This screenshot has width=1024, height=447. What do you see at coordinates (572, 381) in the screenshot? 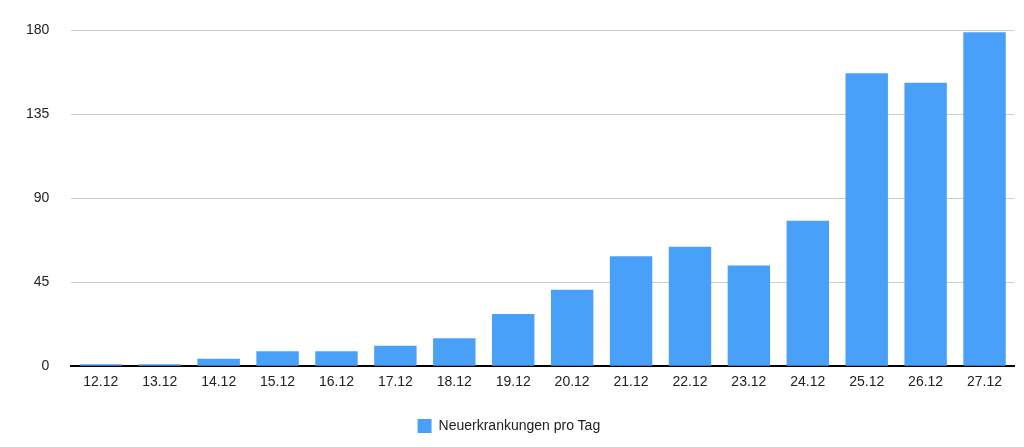
I see `x-tick-label: 20.12` at bounding box center [572, 381].